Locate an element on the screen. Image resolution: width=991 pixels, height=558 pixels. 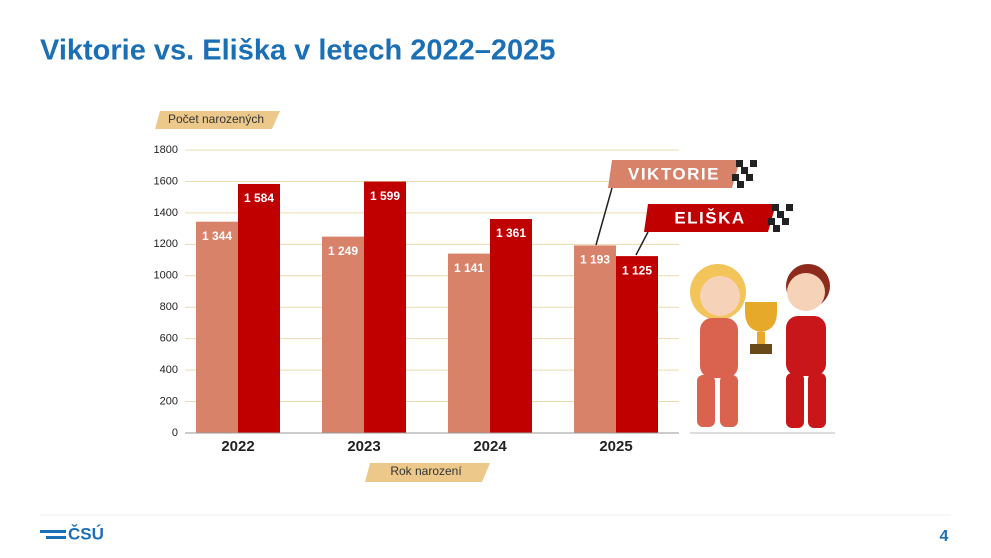
x-axis-label: Rok narození is located at coordinates (426, 471).